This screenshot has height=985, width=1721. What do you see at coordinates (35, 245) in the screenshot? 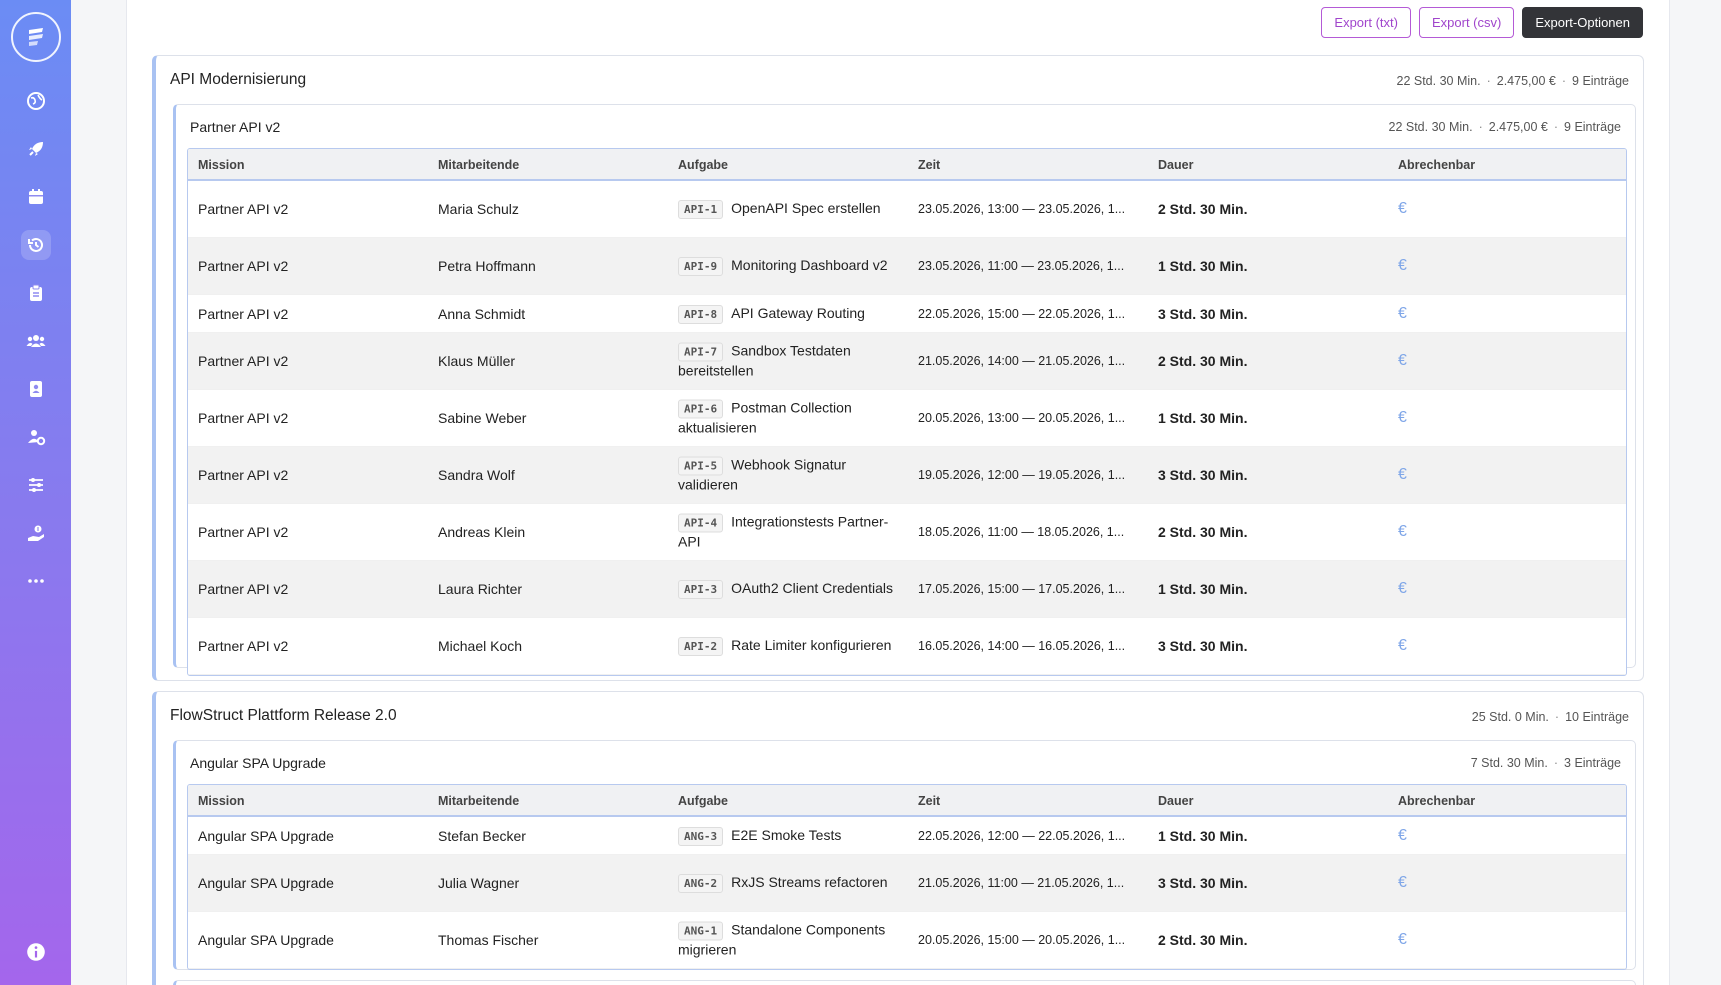
I see `nav-history` at bounding box center [35, 245].